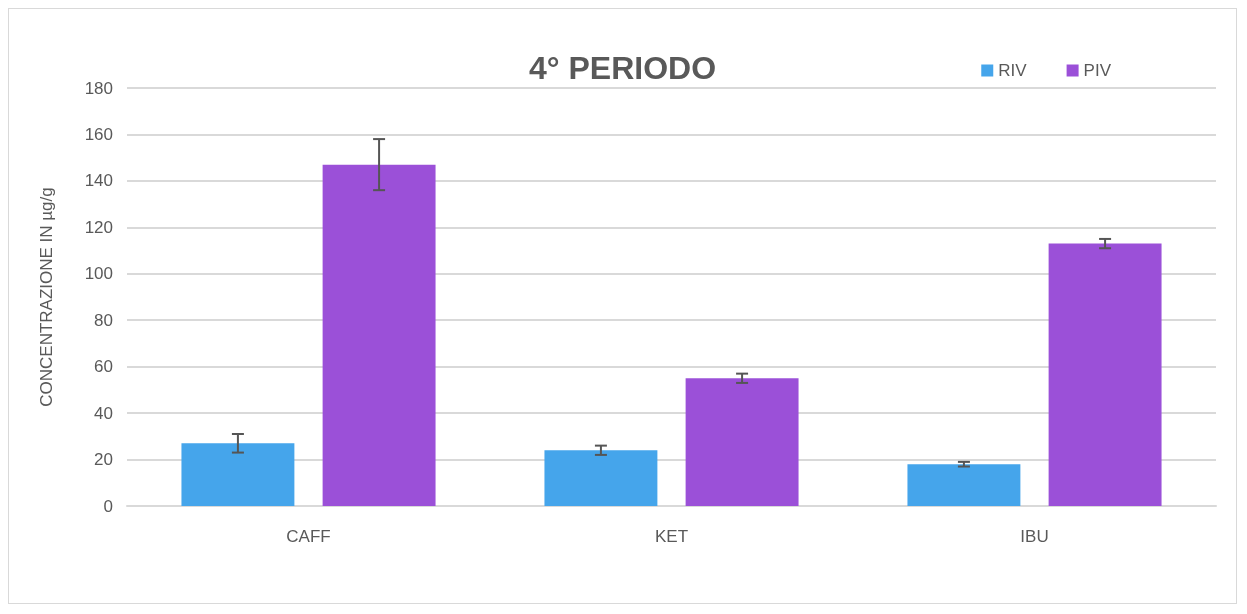 This screenshot has width=1247, height=614. I want to click on legend-label: PIV, so click(1097, 70).